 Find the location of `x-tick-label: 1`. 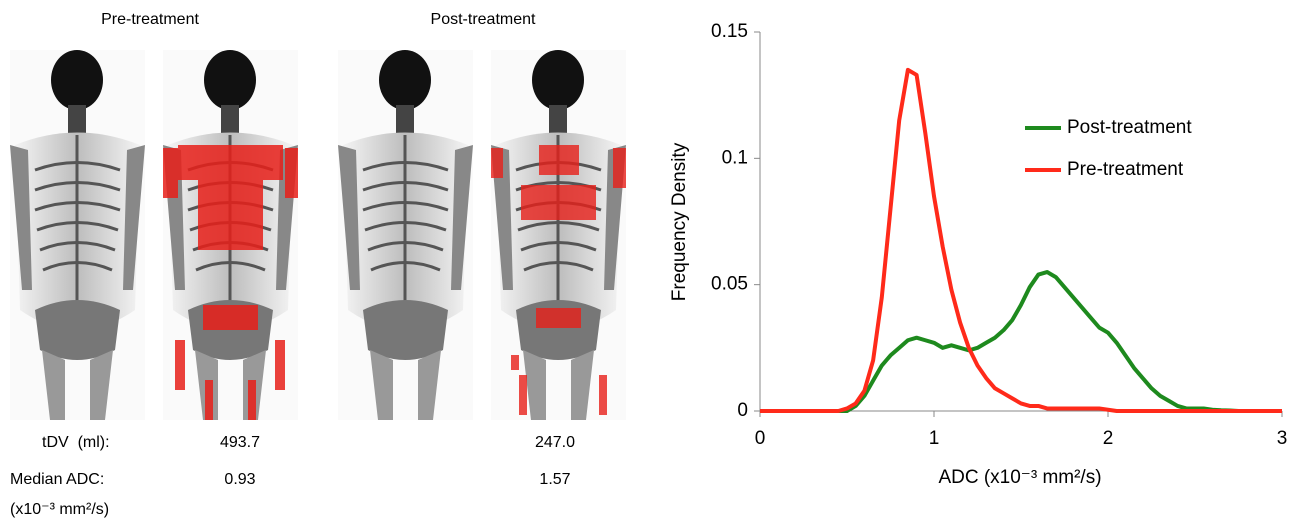

x-tick-label: 1 is located at coordinates (934, 438).